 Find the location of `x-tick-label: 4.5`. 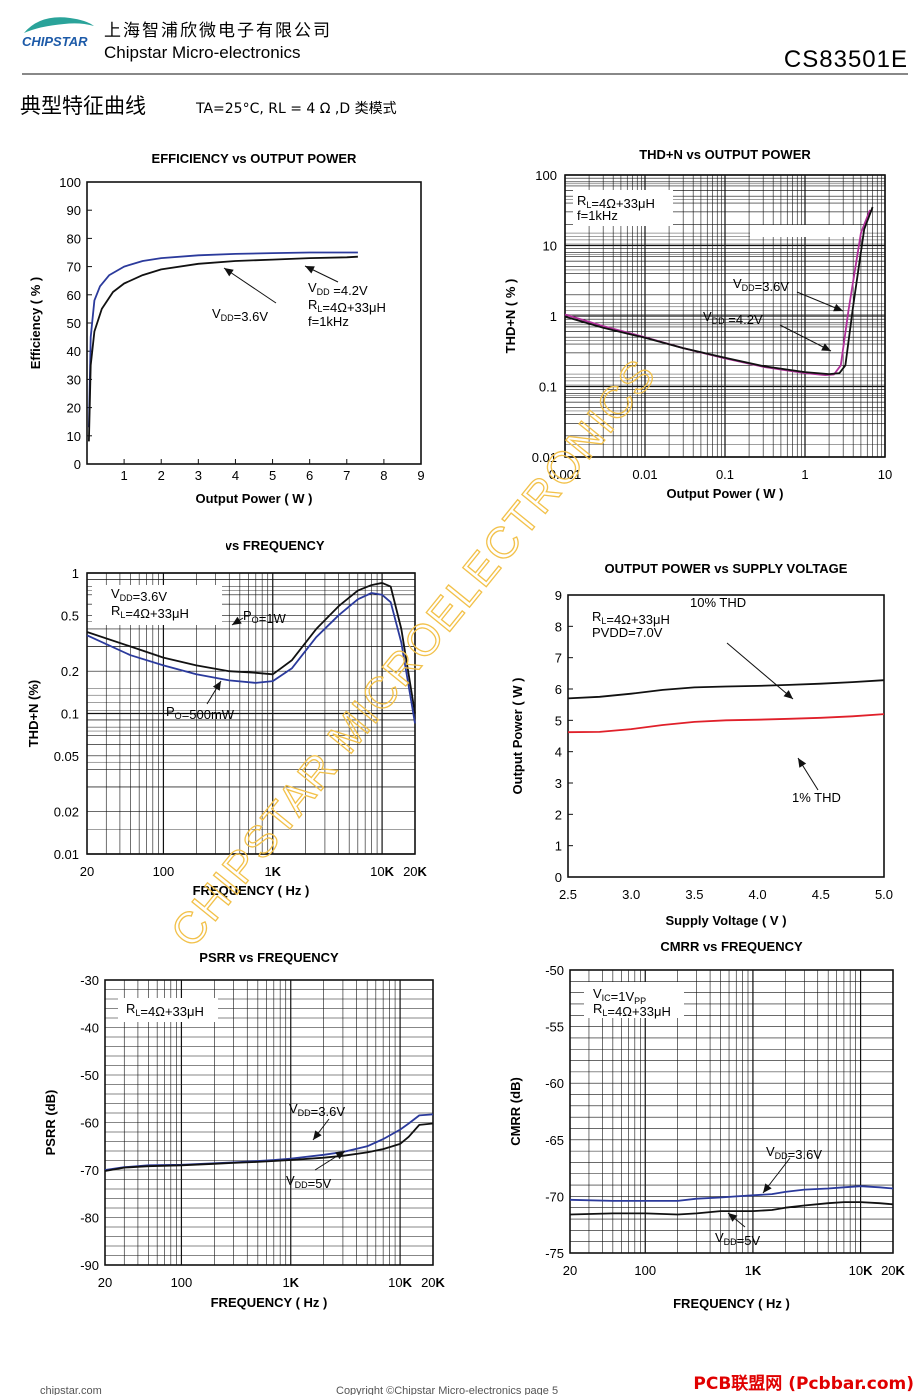

x-tick-label: 4.5 is located at coordinates (821, 894).